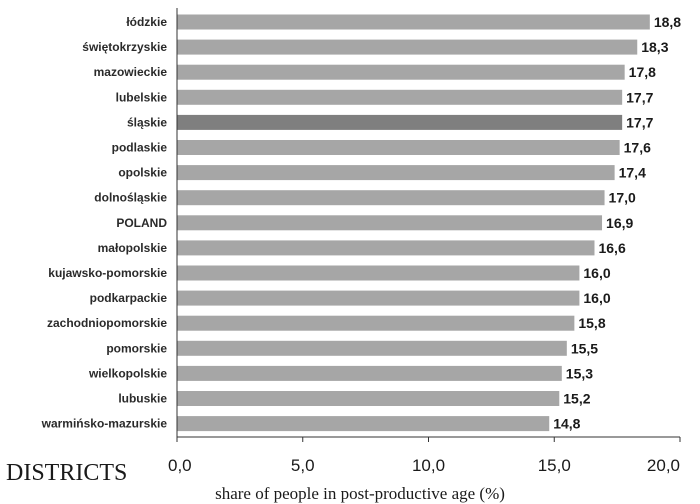 This screenshot has width=700, height=504. I want to click on value-label-warminsko-mazurskie: 14,8, so click(566, 424).